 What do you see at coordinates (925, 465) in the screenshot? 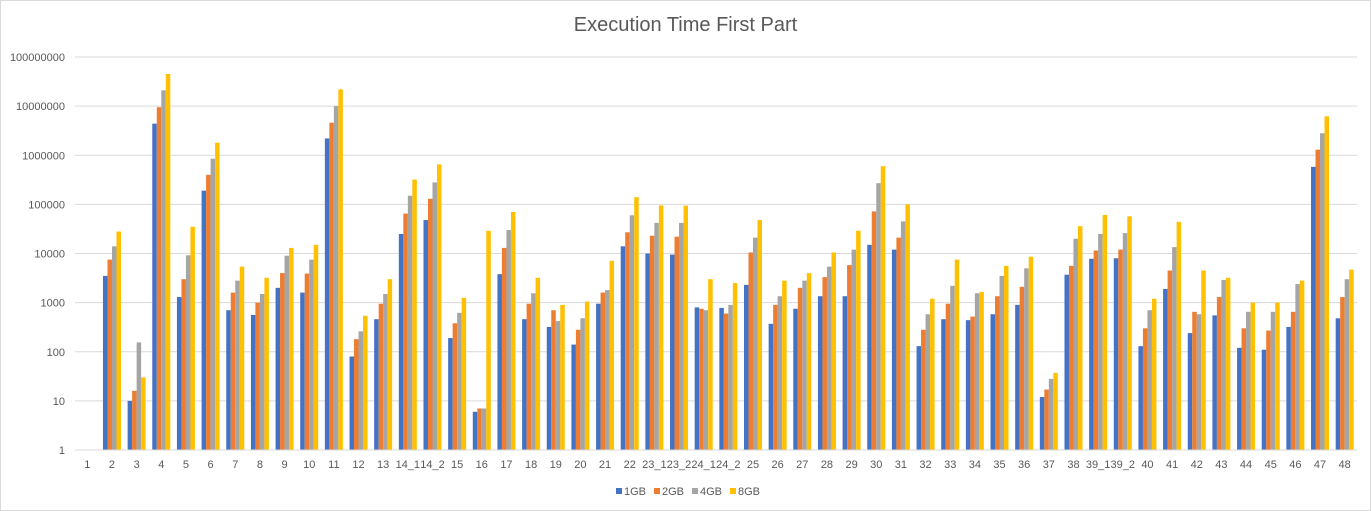
I see `x-tick-label: 32` at bounding box center [925, 465].